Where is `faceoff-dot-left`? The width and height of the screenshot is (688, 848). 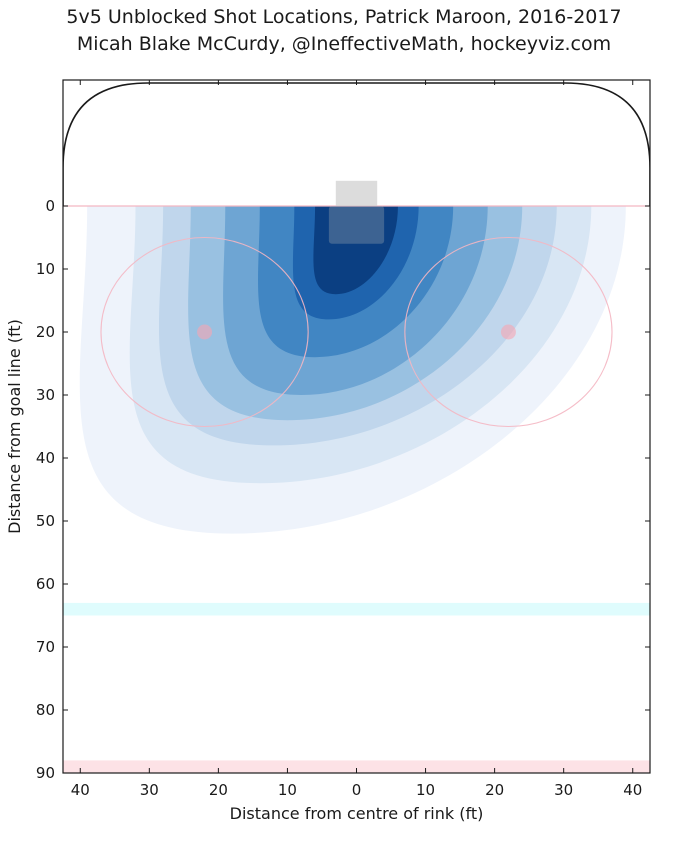 faceoff-dot-left is located at coordinates (205, 332).